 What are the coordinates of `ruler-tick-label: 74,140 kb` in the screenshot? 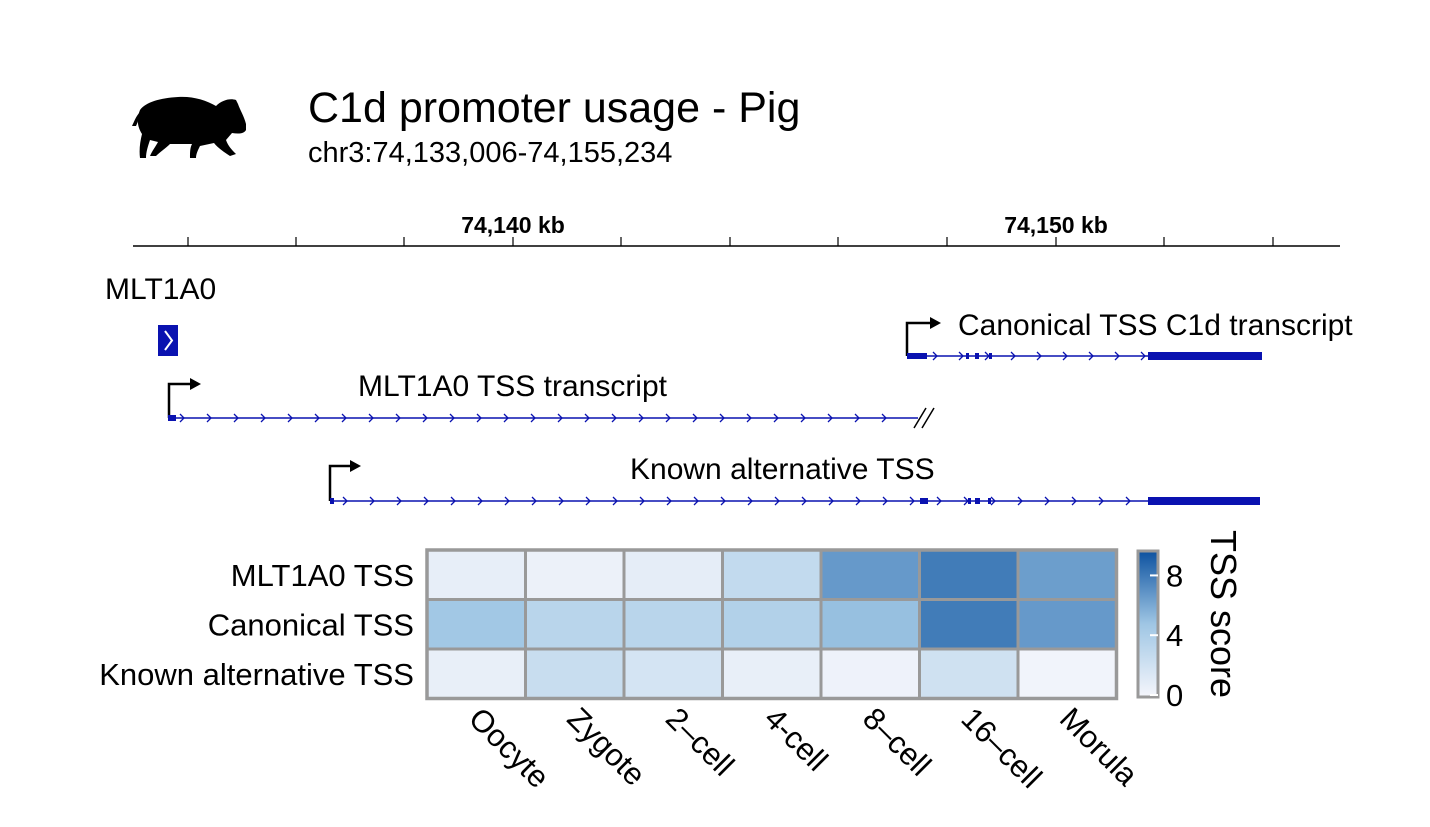 It's located at (513, 225).